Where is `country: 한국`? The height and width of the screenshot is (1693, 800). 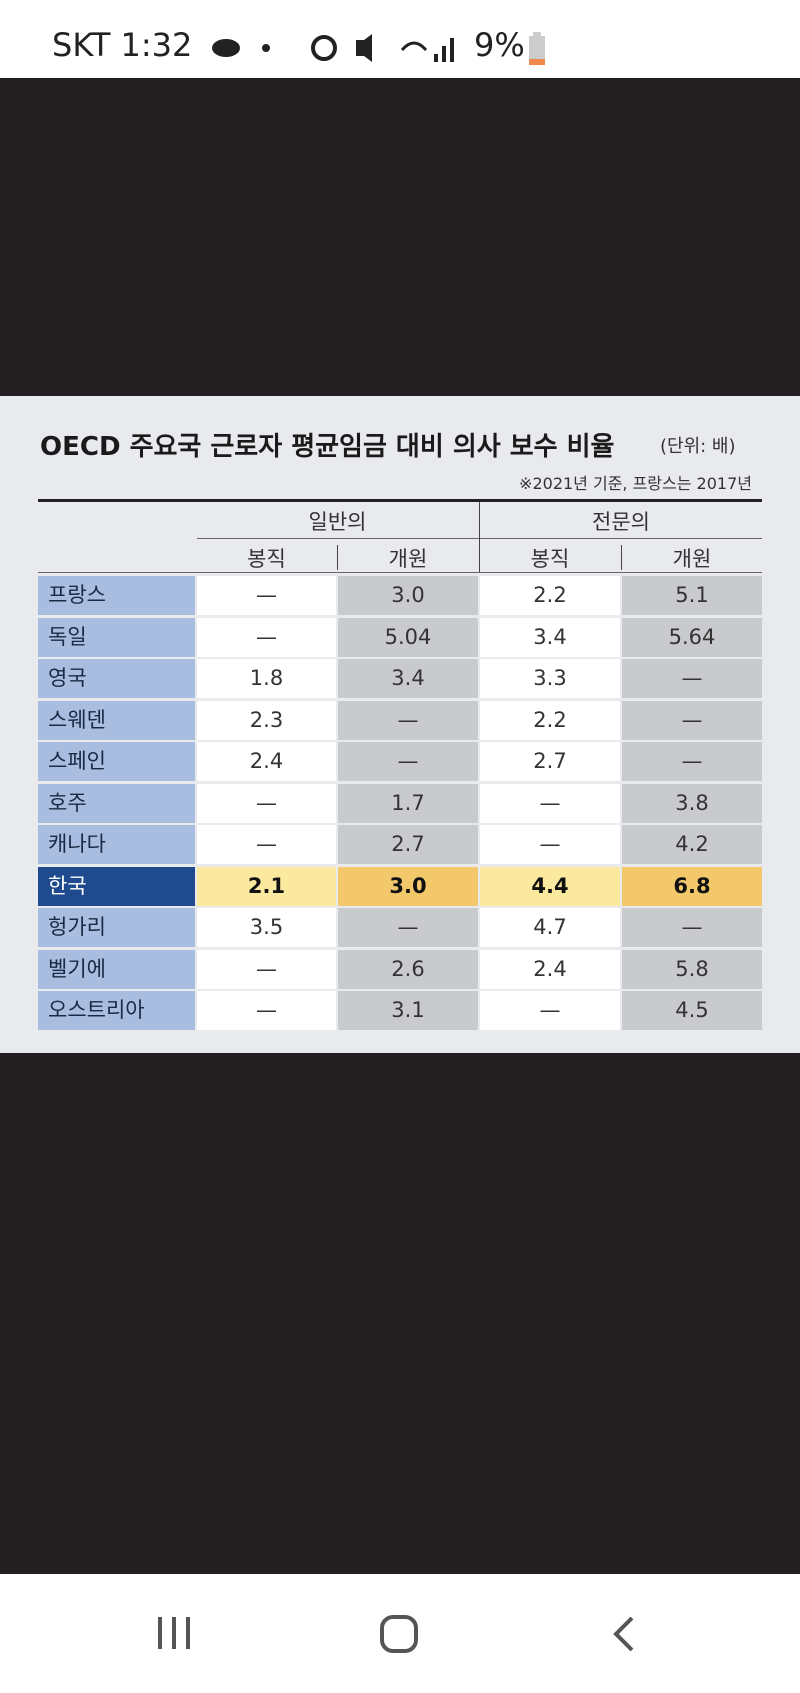
country: 한국 is located at coordinates (116, 886).